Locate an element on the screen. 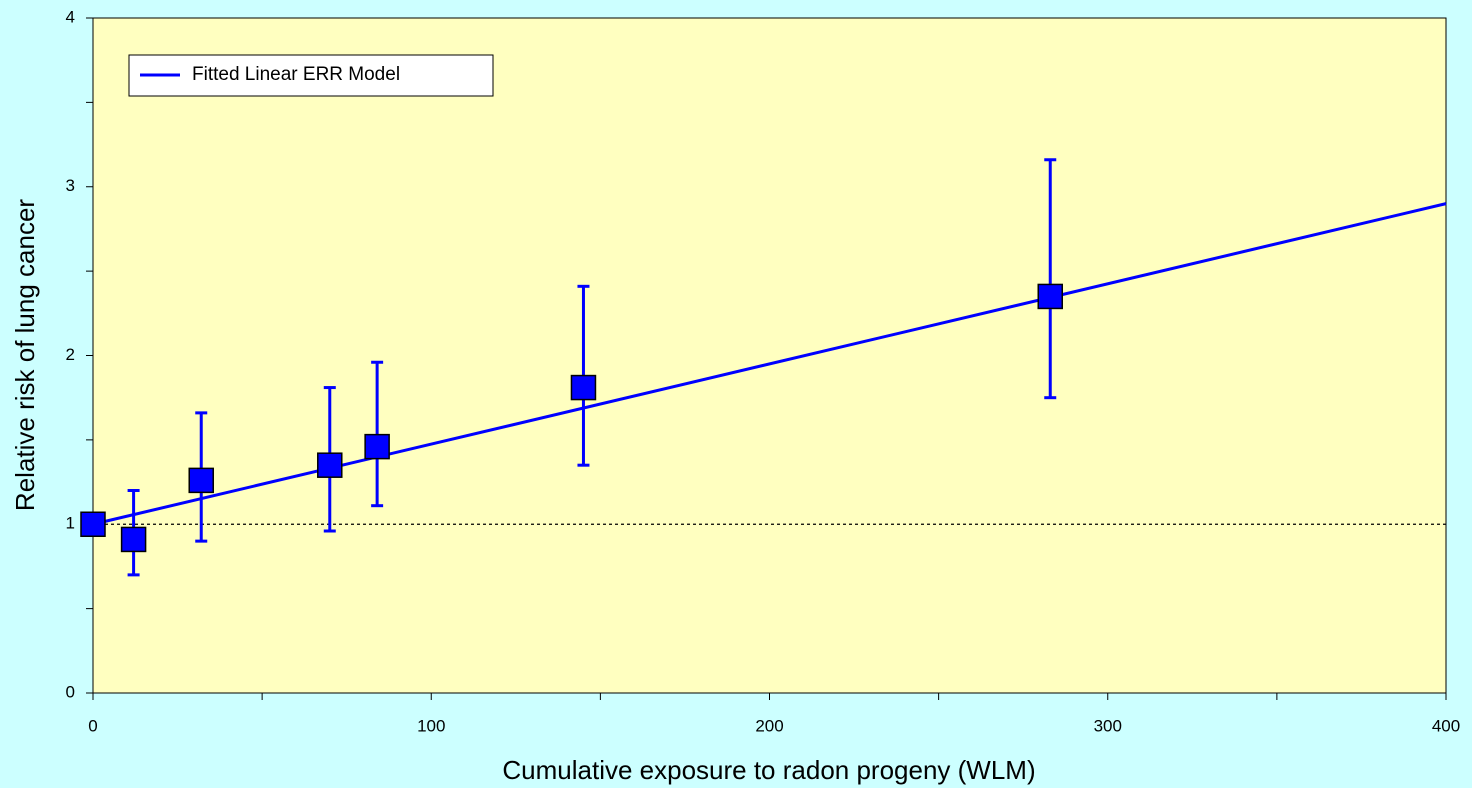 The height and width of the screenshot is (788, 1472). y-tick-label: 2 is located at coordinates (70, 354).